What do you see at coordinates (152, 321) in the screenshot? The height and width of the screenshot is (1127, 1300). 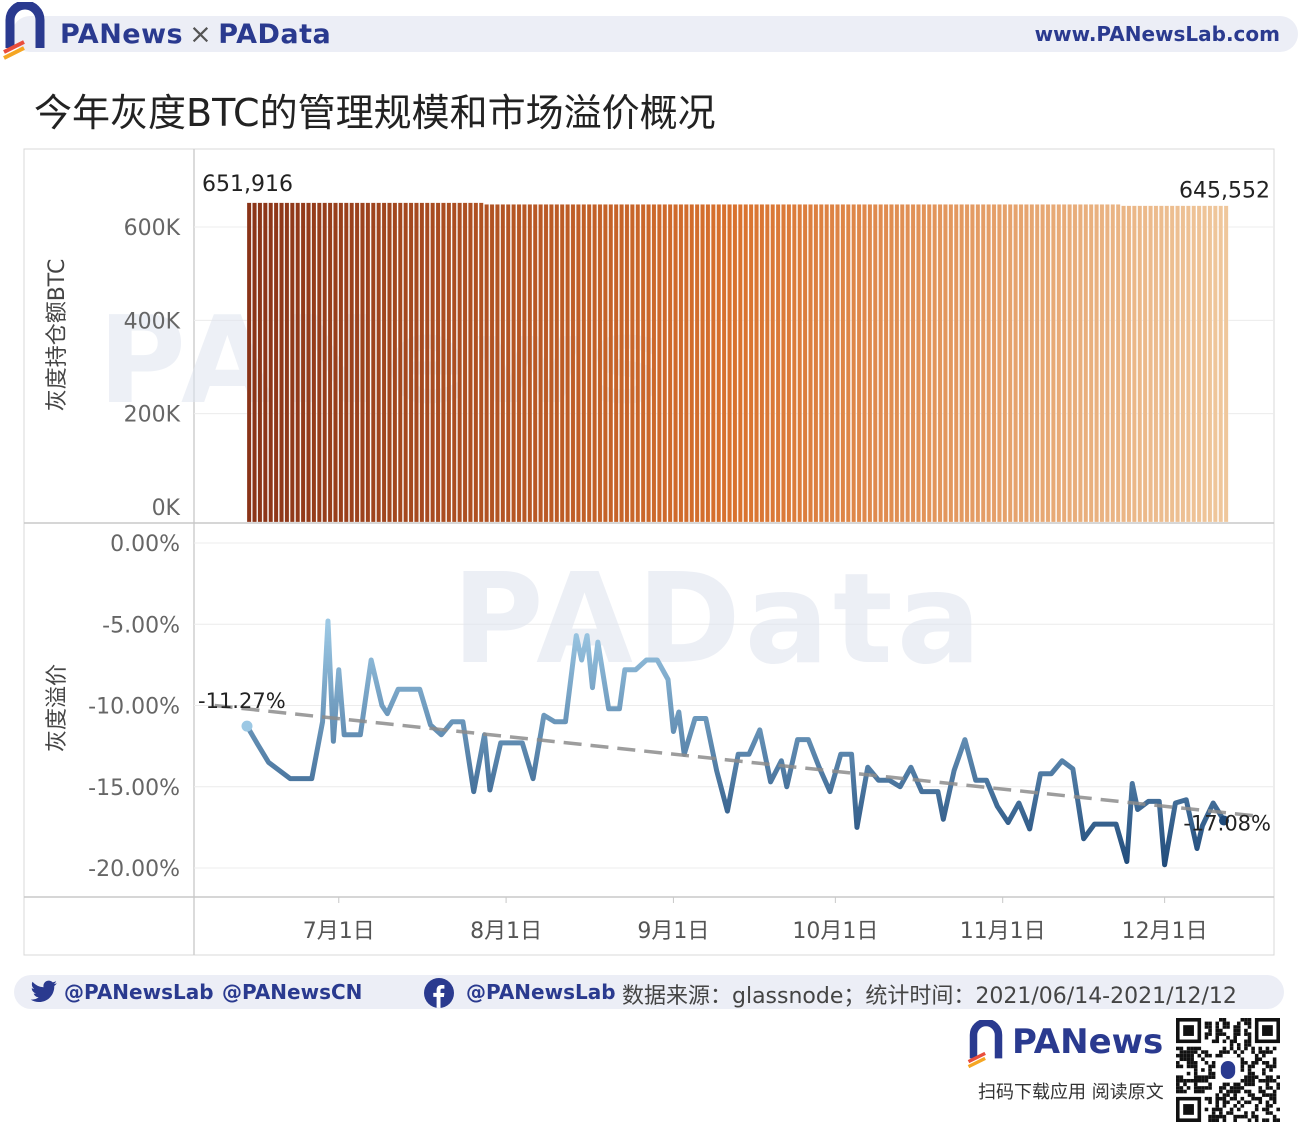 I see `bar-ytick-label: 400K` at bounding box center [152, 321].